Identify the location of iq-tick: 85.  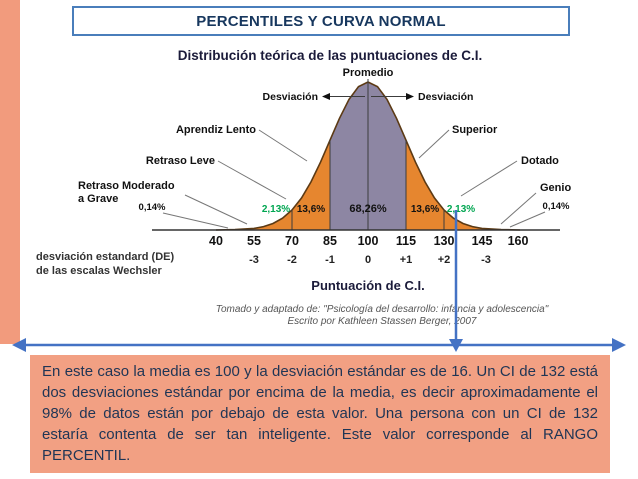
(330, 241).